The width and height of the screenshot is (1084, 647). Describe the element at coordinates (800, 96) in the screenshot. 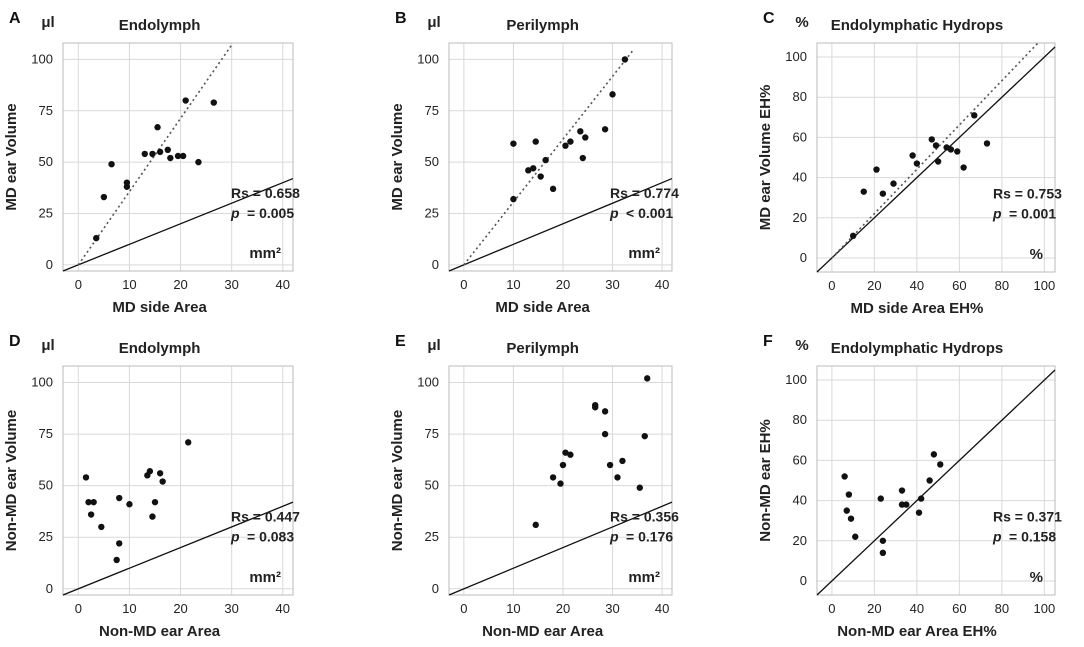

I see `y-tick-label: 80` at that location.